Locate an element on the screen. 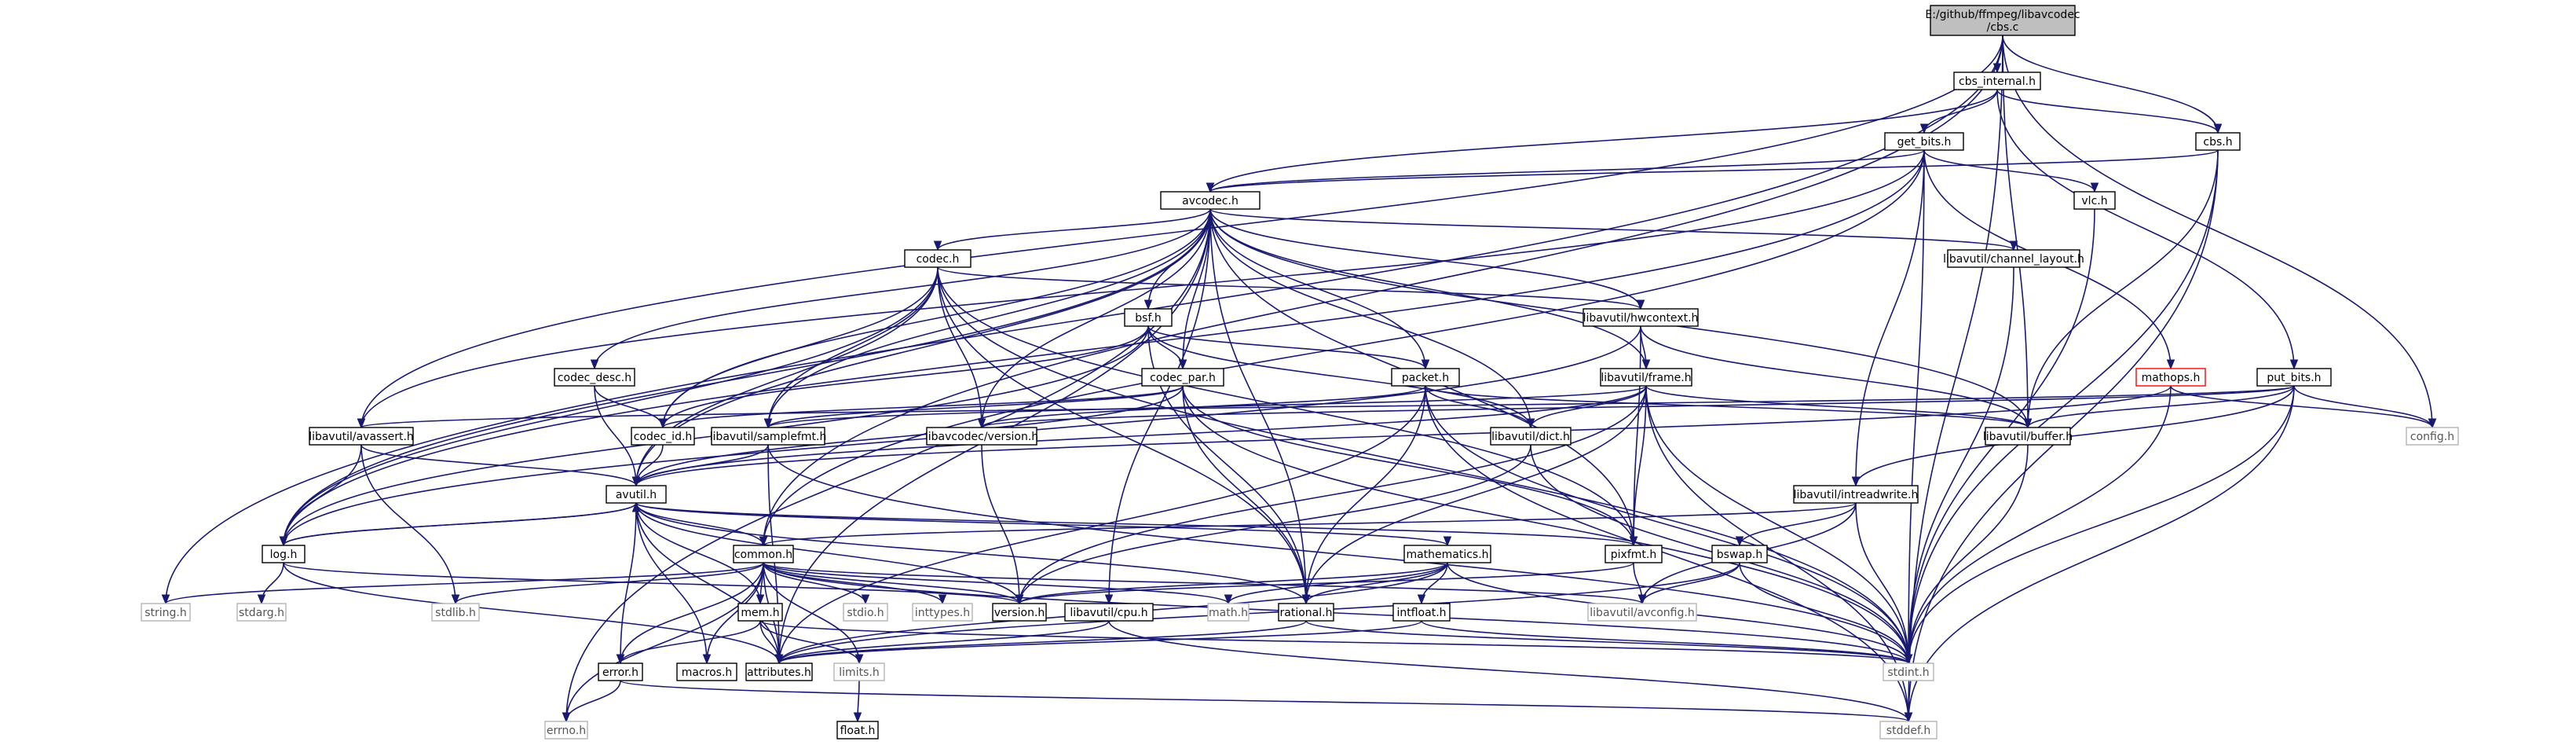 The width and height of the screenshot is (2576, 745). node-attributes: attributes.h is located at coordinates (779, 671).